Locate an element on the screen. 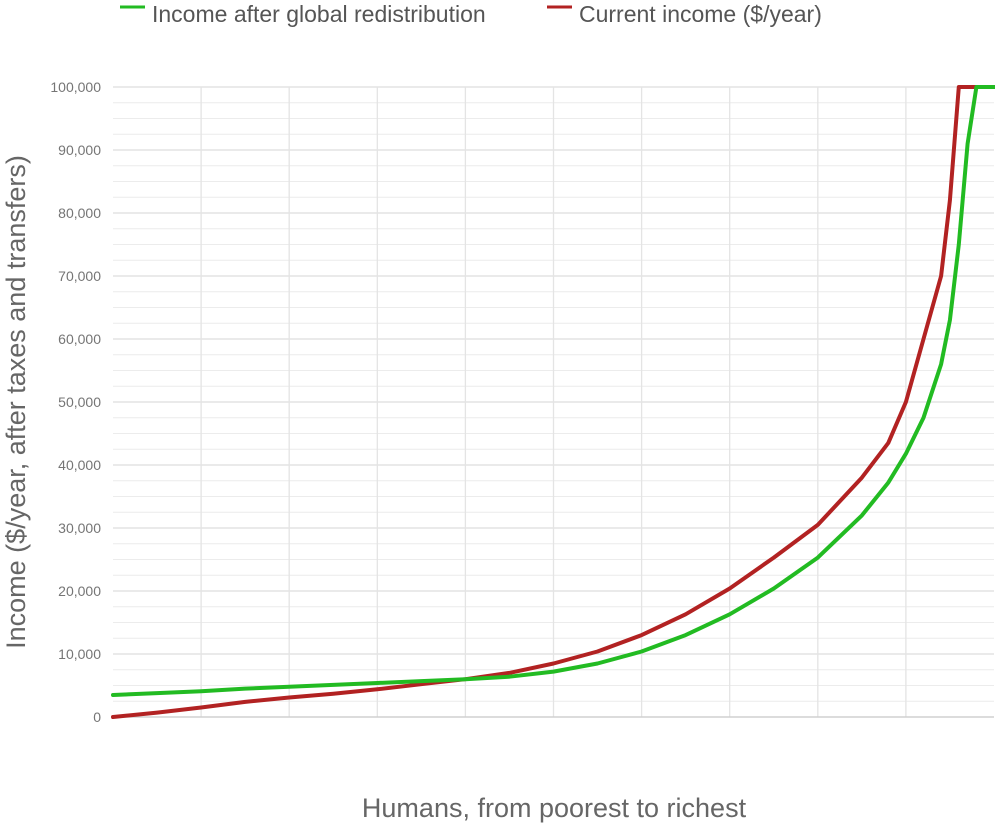 Image resolution: width=995 pixels, height=828 pixels. y-tick-label: 10,000 is located at coordinates (79, 654).